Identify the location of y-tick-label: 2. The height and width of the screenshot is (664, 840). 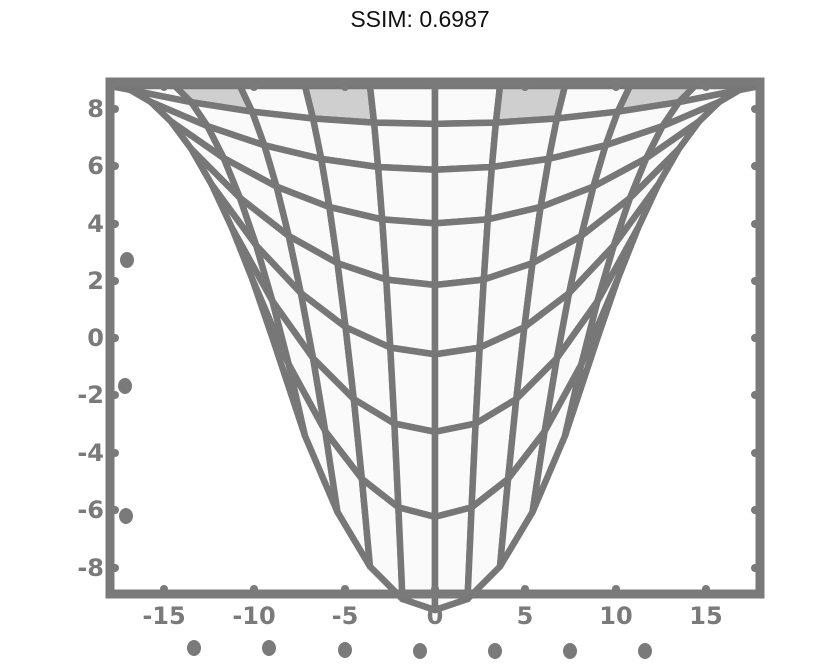
(95, 281).